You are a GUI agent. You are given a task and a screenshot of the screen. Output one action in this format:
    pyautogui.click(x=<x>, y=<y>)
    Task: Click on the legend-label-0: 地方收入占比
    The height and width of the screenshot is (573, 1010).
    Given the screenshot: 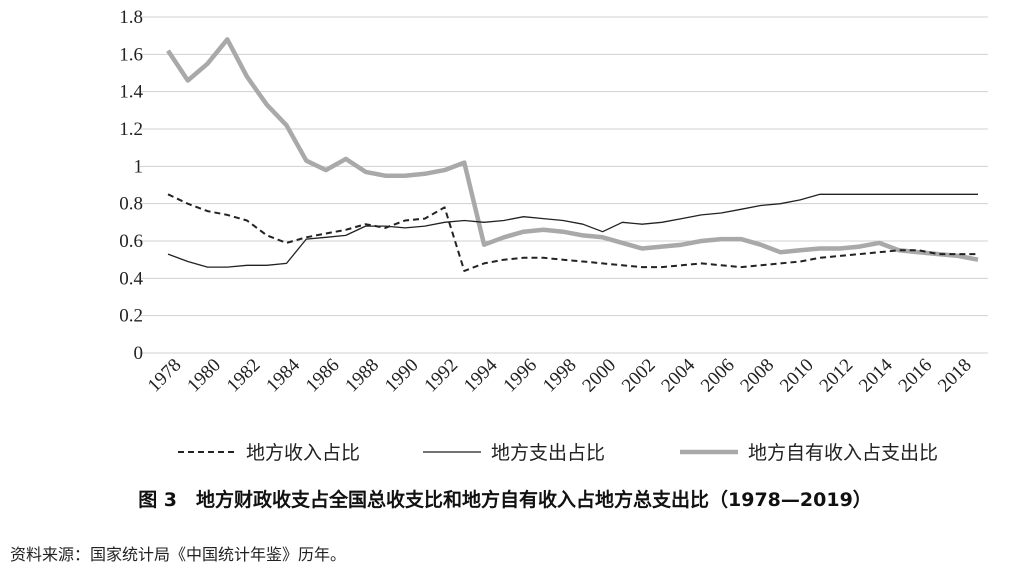 What is the action you would take?
    pyautogui.click(x=303, y=453)
    